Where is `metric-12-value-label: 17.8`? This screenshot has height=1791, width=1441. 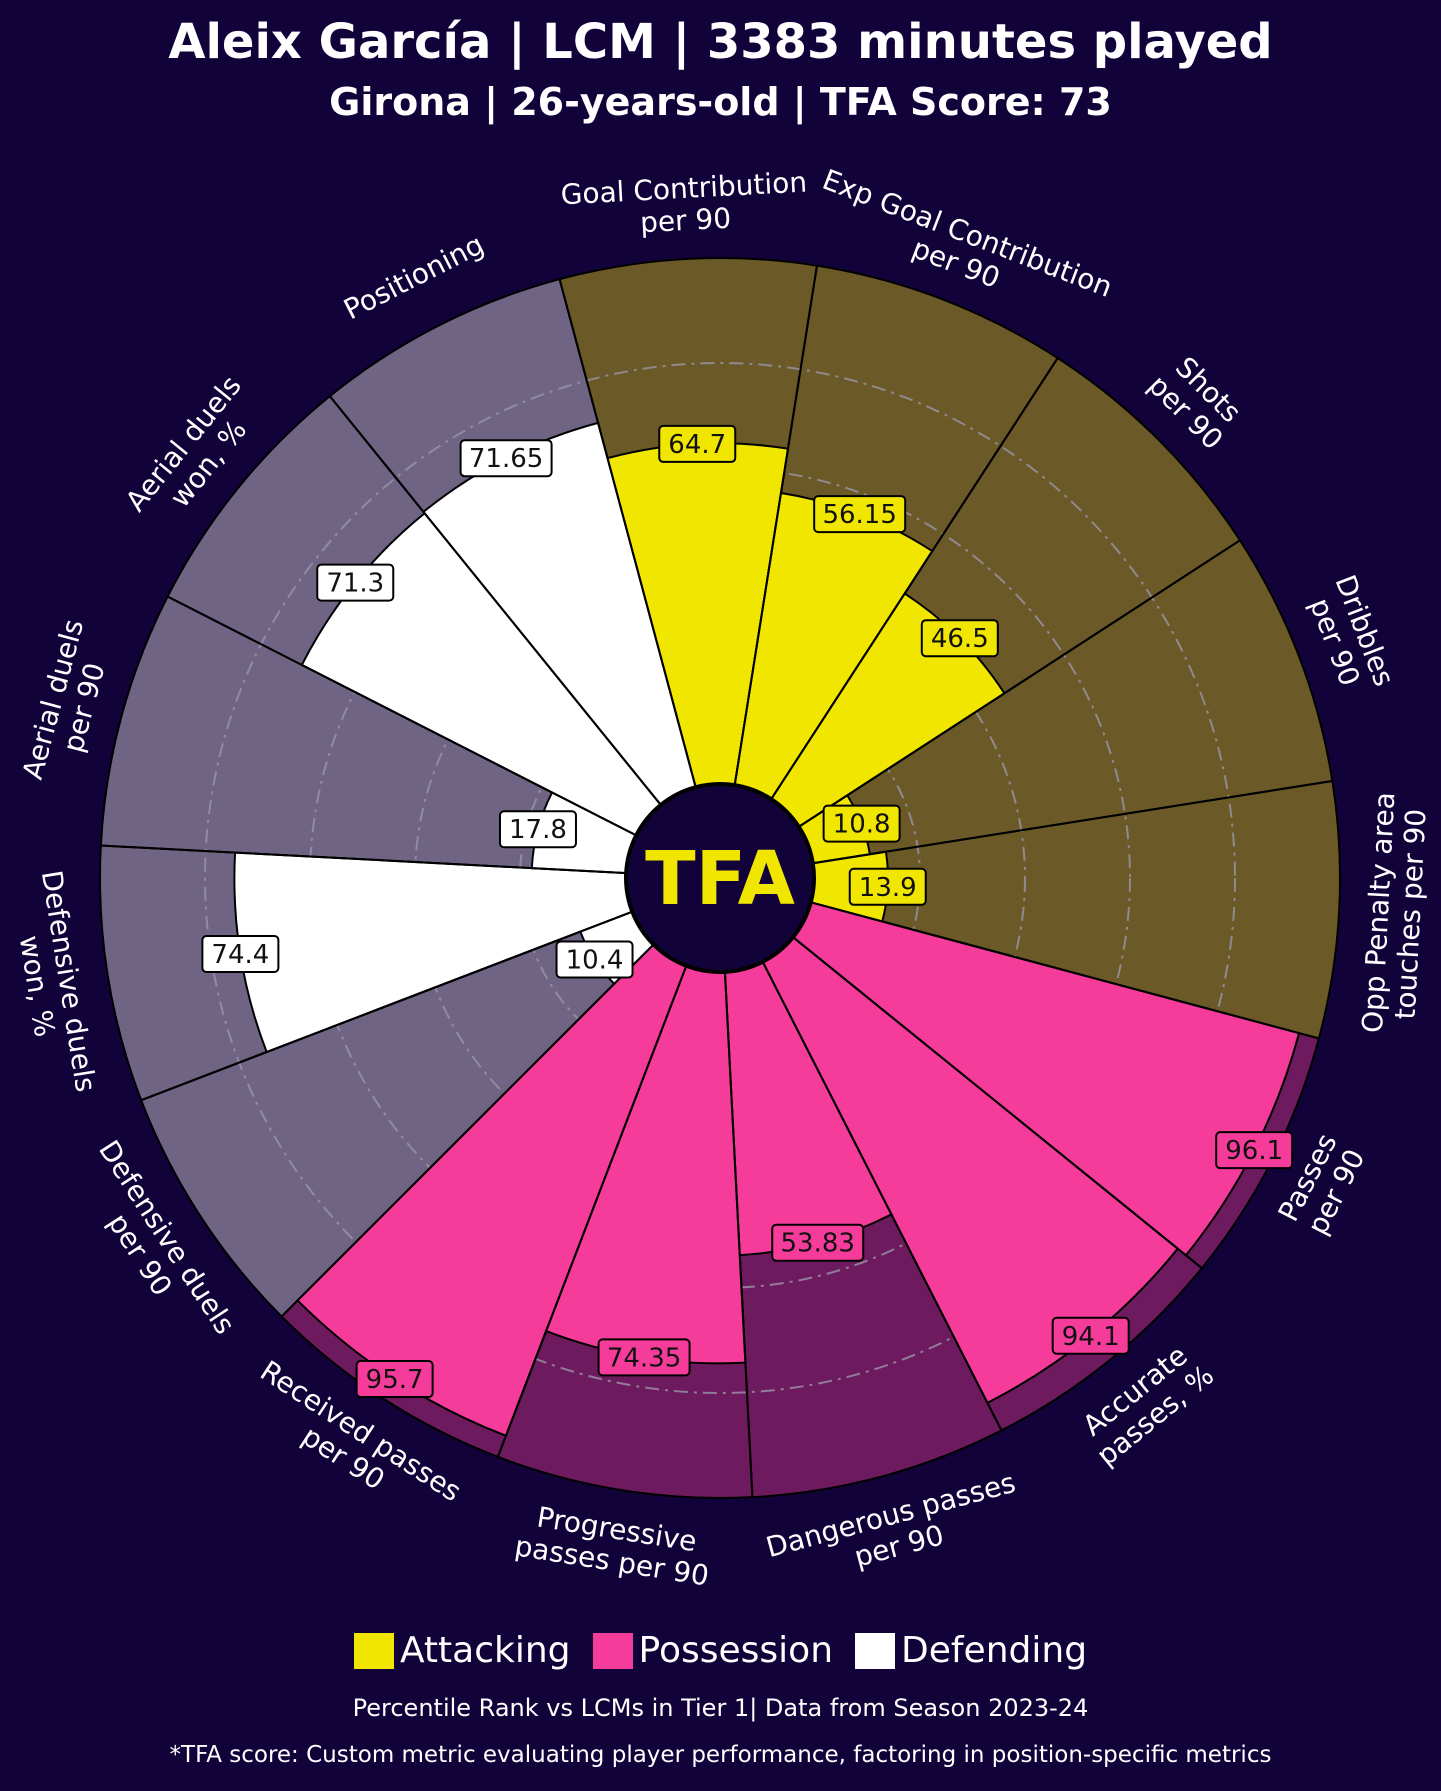 metric-12-value-label: 17.8 is located at coordinates (537, 829).